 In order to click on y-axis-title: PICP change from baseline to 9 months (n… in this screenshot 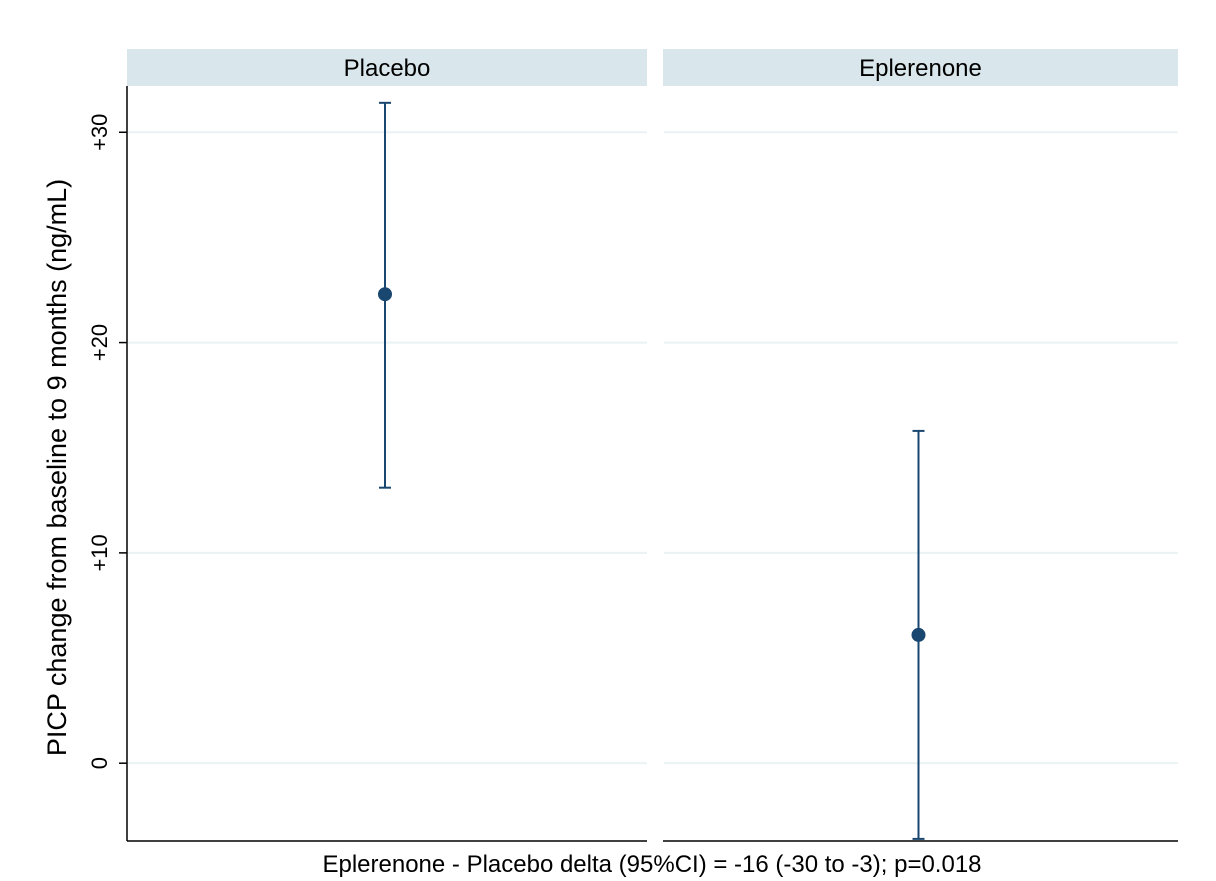, I will do `click(57, 467)`.